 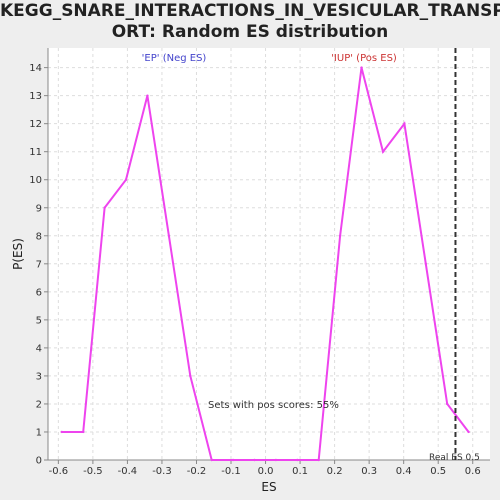 I want to click on x-tick-label: 0.0, so click(x=266, y=471).